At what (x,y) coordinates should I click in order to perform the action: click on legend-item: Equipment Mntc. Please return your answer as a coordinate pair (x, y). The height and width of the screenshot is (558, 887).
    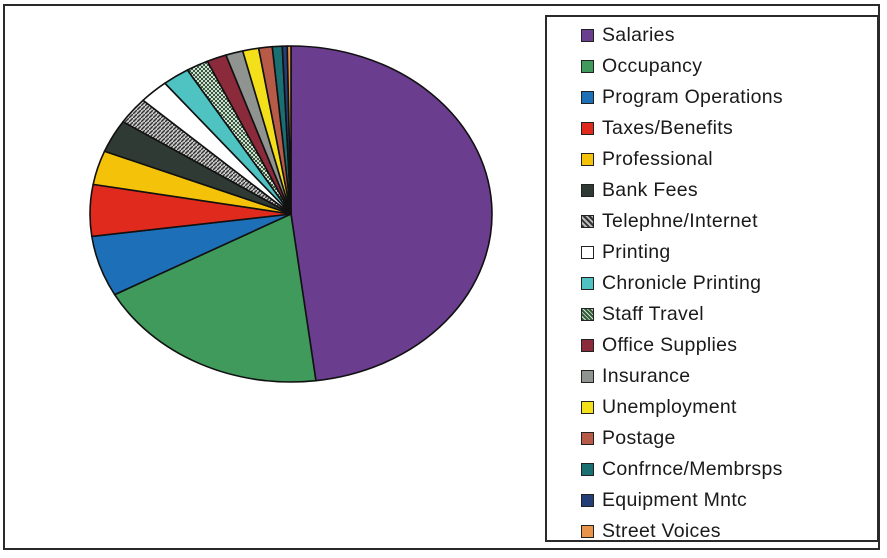
    Looking at the image, I should click on (729, 500).